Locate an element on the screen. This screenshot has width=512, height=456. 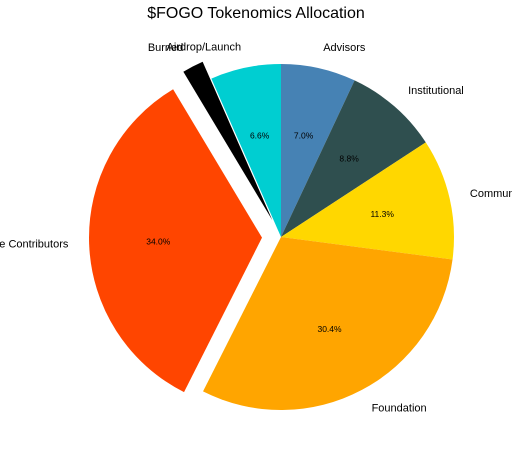
pct-label-foundation: 30.4% is located at coordinates (329, 329).